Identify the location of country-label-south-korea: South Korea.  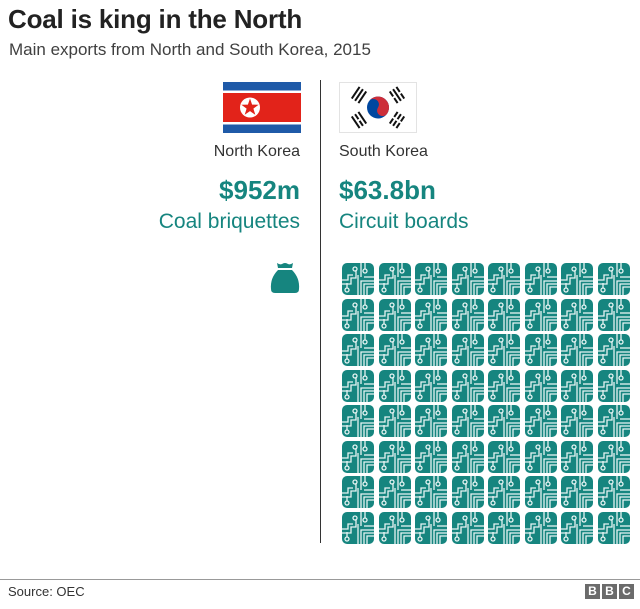
(383, 151).